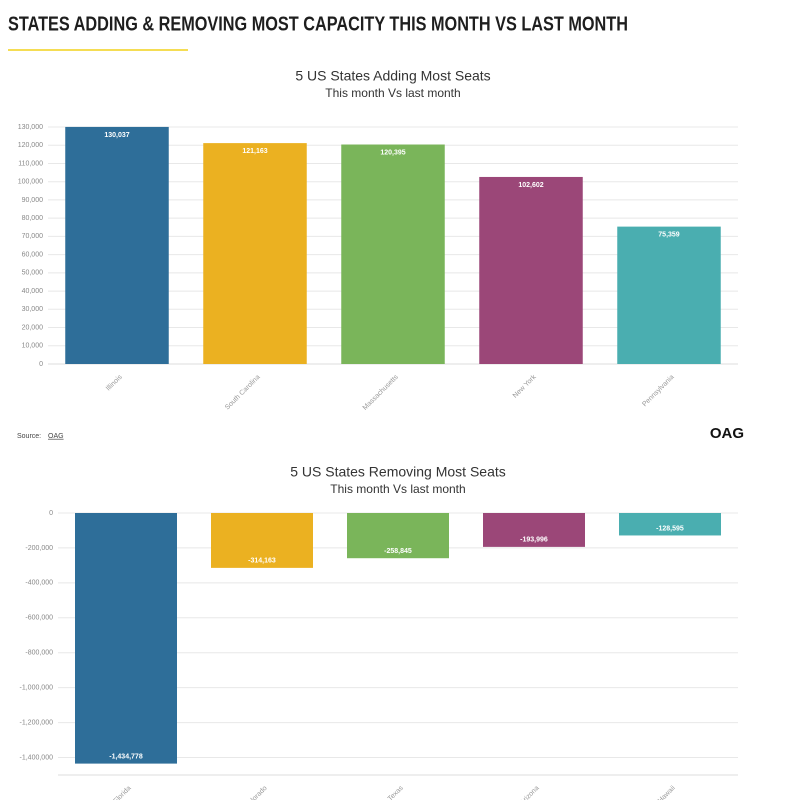  Describe the element at coordinates (30, 182) in the screenshot. I see `y-tick-label: 100,000` at that location.